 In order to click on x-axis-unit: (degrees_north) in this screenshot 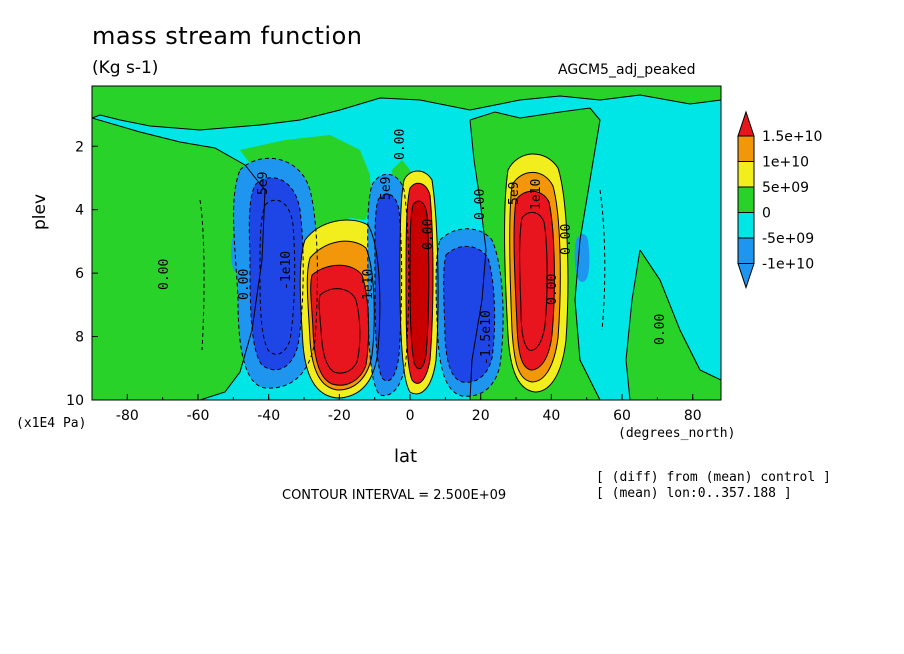, I will do `click(677, 433)`.